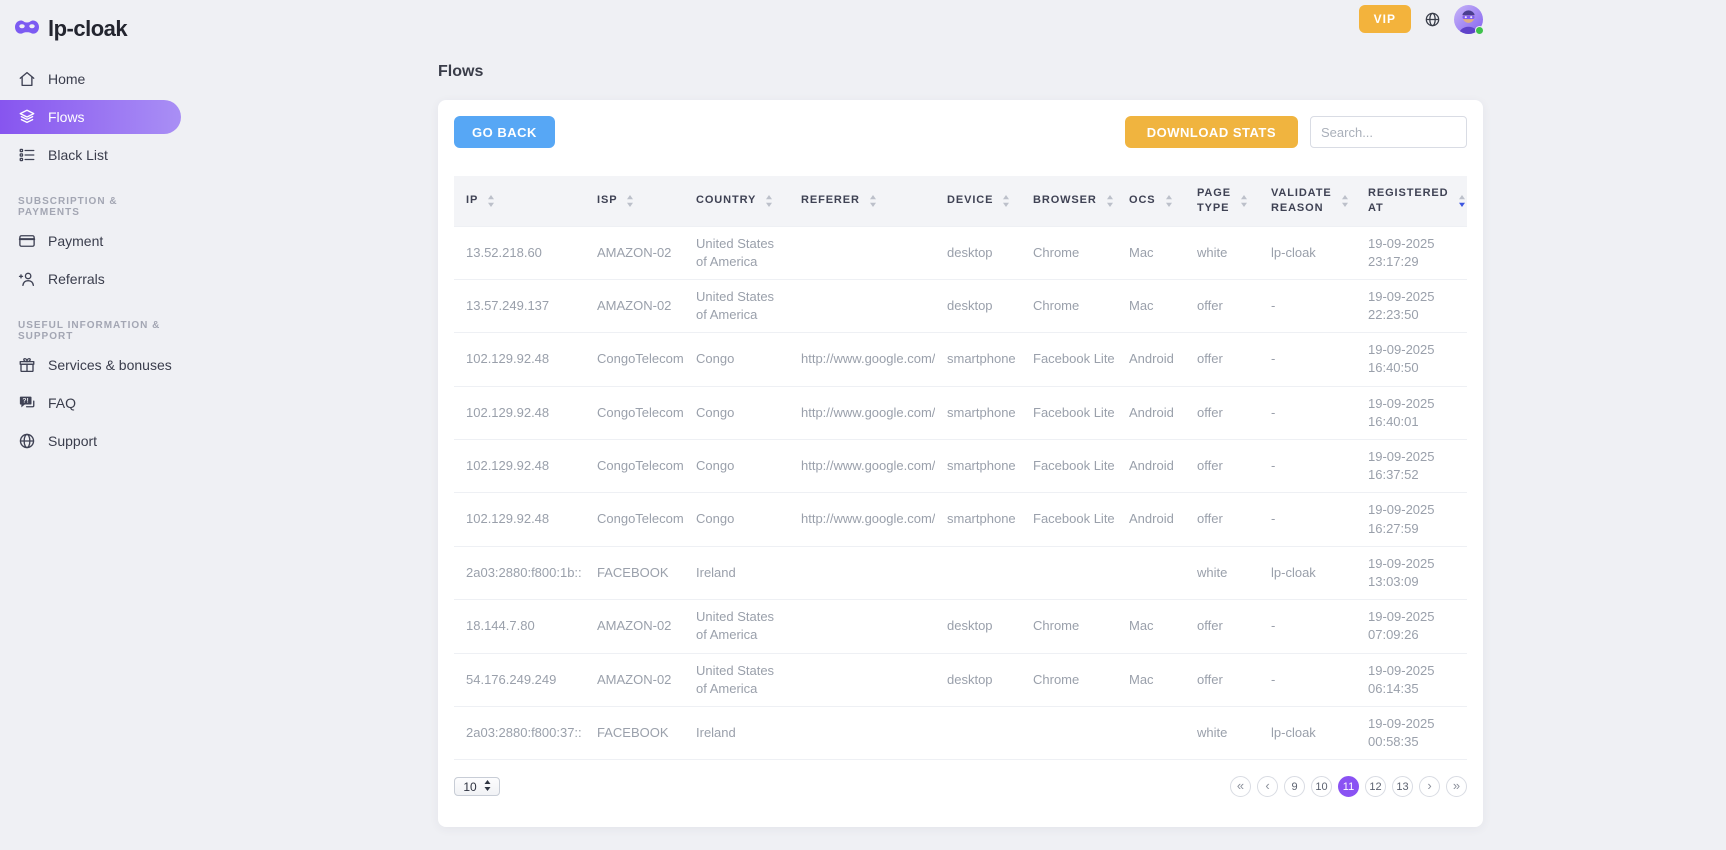 Image resolution: width=1726 pixels, height=850 pixels. Describe the element at coordinates (519, 679) in the screenshot. I see `cell-ip: 54.176.249.249` at that location.